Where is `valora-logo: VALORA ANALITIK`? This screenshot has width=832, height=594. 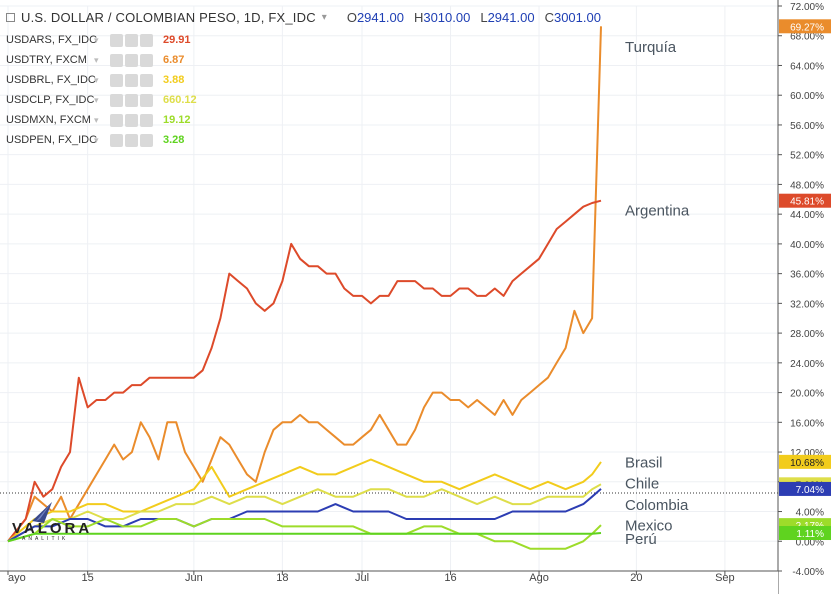 valora-logo: VALORA ANALITIK is located at coordinates (52, 531).